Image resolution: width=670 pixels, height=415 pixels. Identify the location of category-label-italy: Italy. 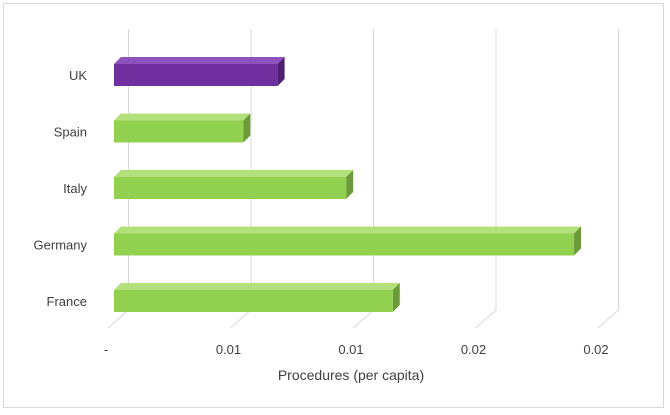
(75, 188).